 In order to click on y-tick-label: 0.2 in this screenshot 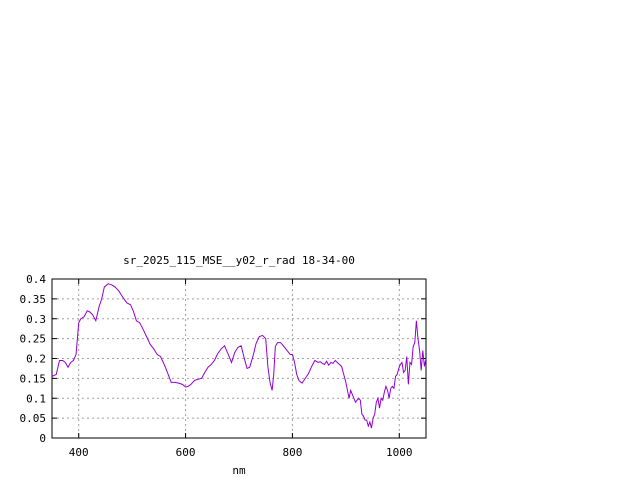, I will do `click(36, 359)`.